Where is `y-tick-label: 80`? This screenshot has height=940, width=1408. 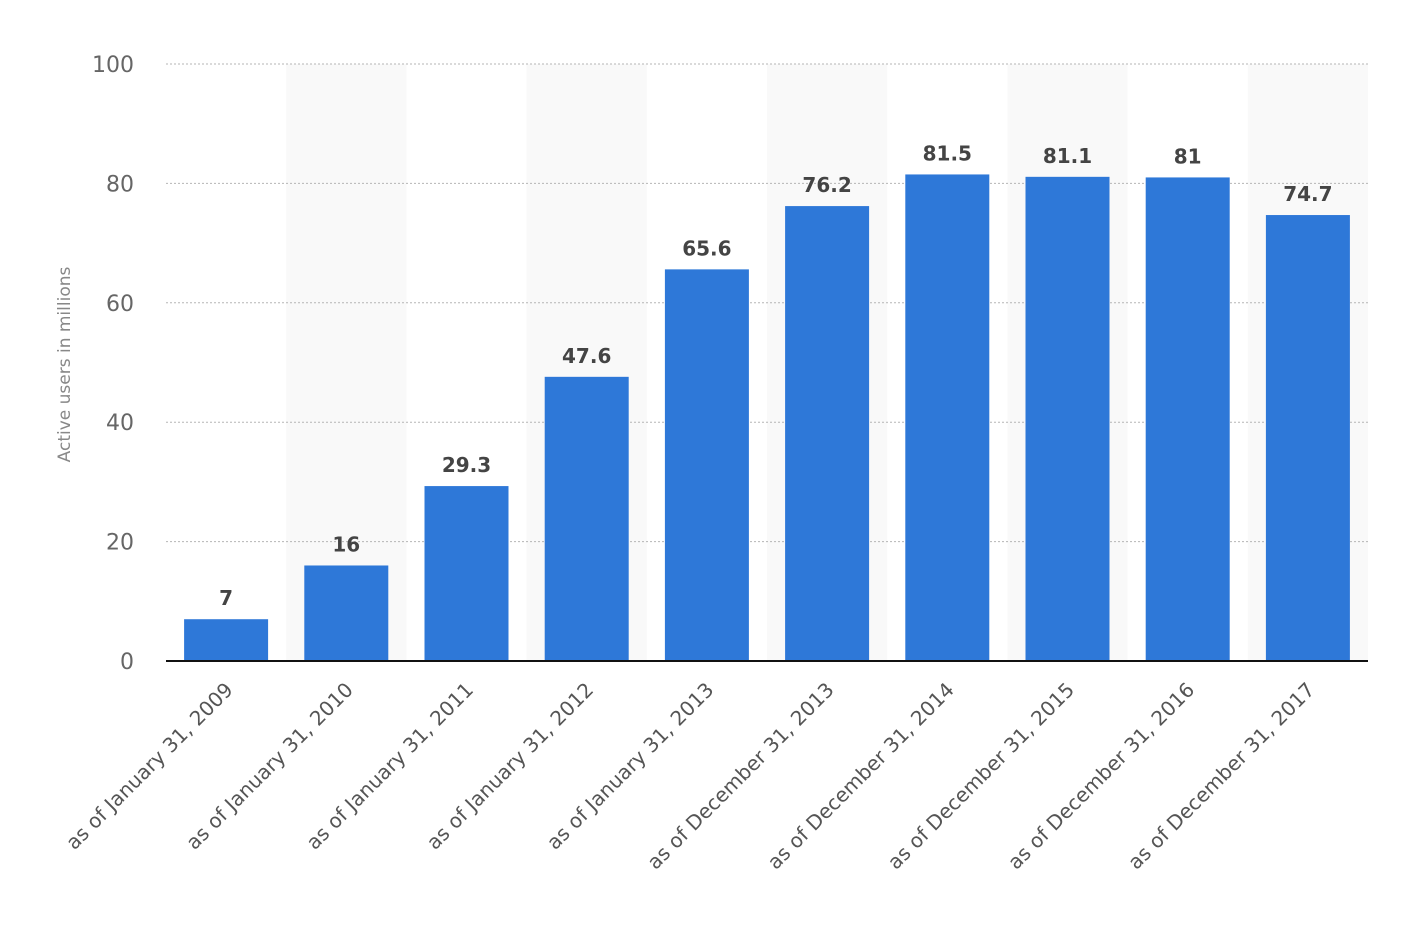
y-tick-label: 80 is located at coordinates (120, 184).